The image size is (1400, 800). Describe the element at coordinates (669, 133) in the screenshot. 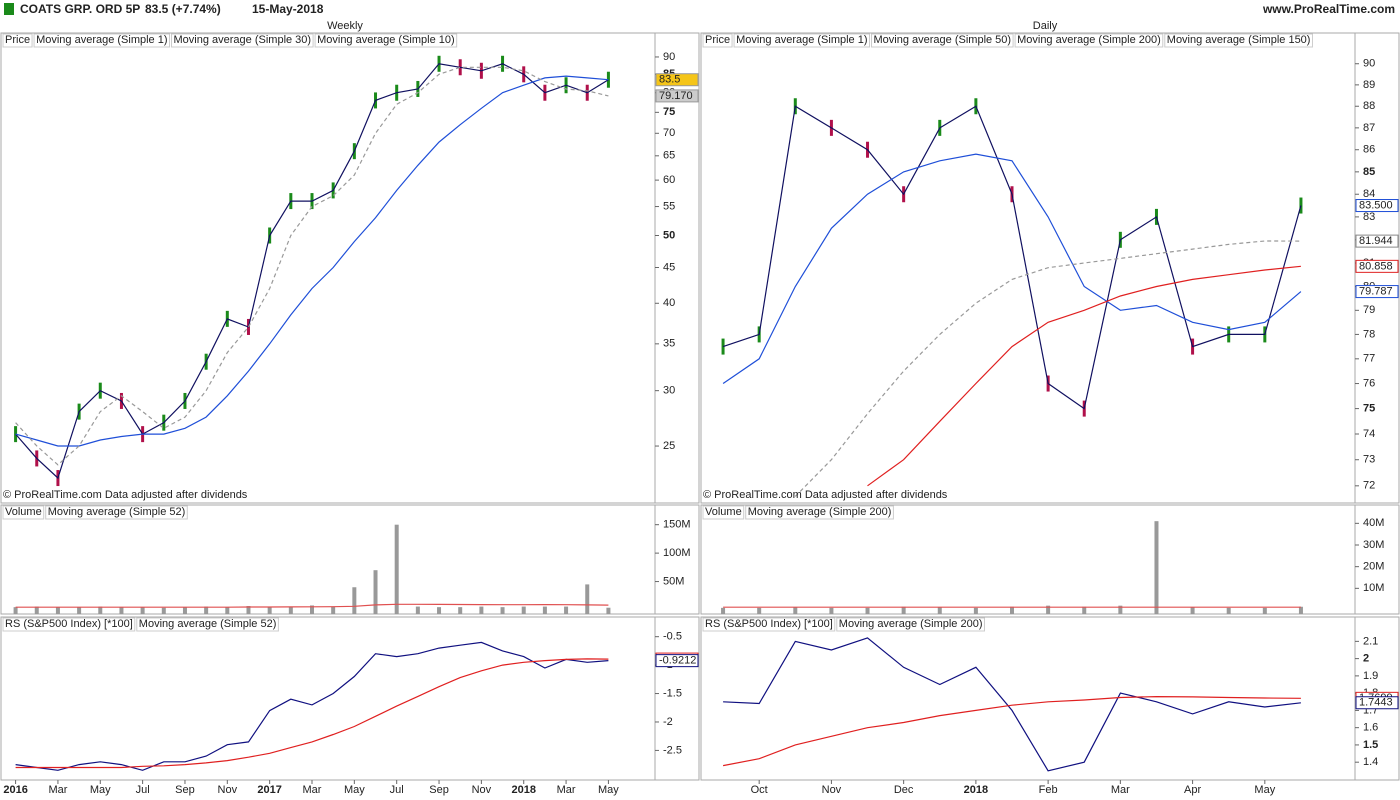

I see `y-tick-label: 70` at that location.